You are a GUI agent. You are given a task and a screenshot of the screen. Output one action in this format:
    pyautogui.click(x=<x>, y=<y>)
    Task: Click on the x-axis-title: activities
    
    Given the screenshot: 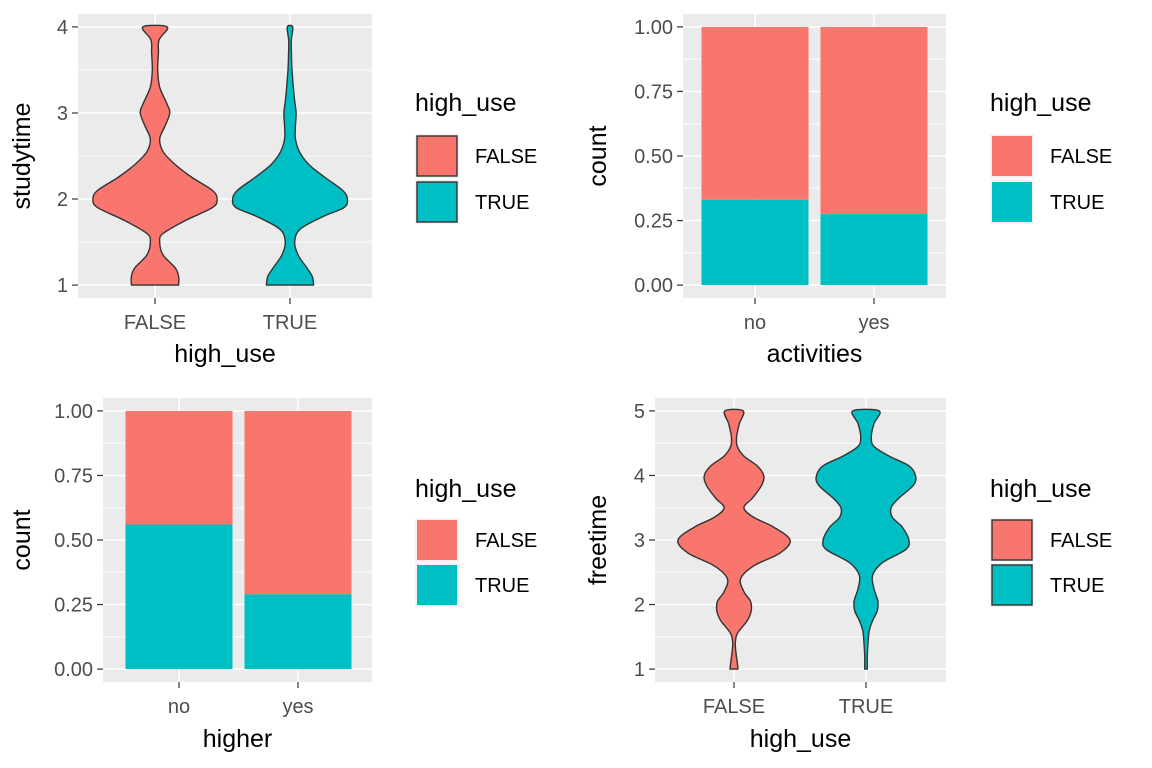 What is the action you would take?
    pyautogui.click(x=815, y=354)
    